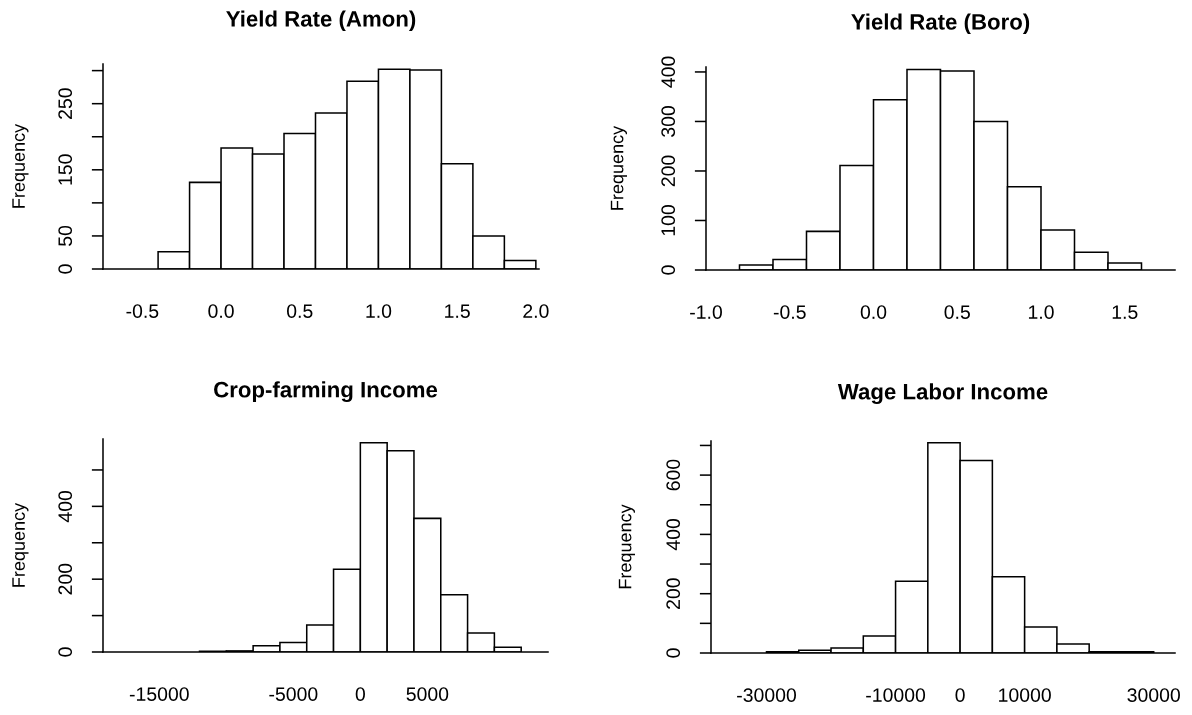 Image resolution: width=1192 pixels, height=715 pixels. Describe the element at coordinates (326, 392) in the screenshot. I see `chart-title: Crop-farming Income` at that location.